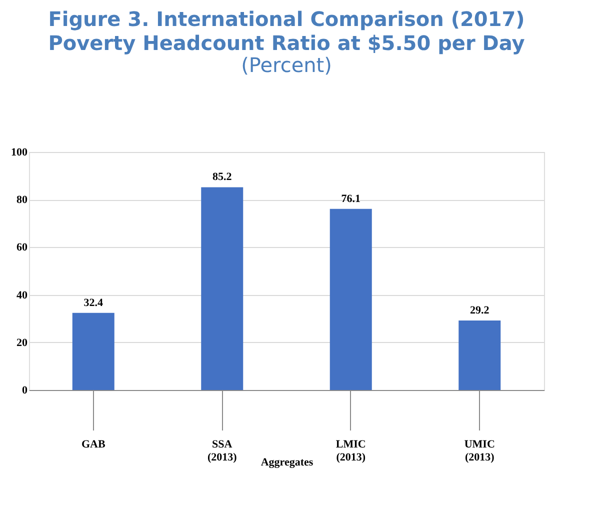 Image resolution: width=597 pixels, height=510 pixels. What do you see at coordinates (222, 451) in the screenshot?
I see `x-tick-label: SSA (2013)` at bounding box center [222, 451].